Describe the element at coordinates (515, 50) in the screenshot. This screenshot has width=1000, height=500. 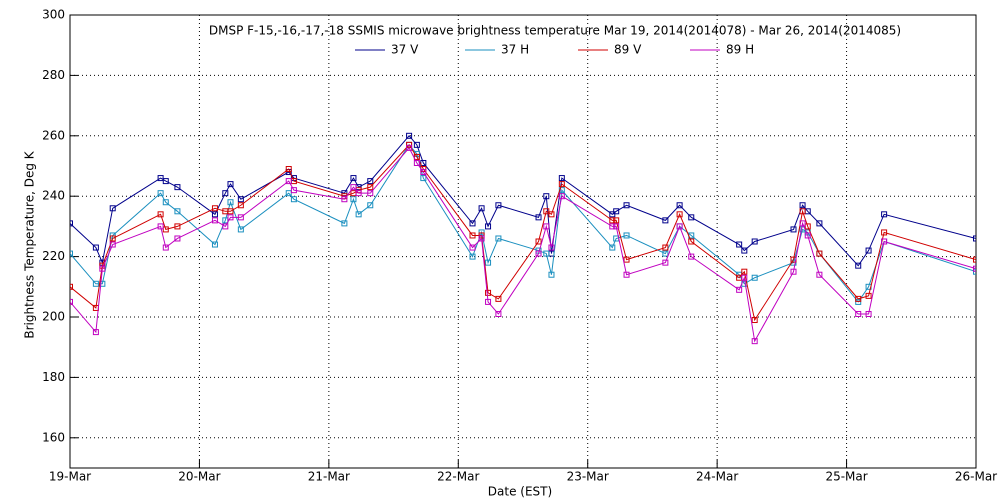
I see `legend-label: 37 H` at that location.